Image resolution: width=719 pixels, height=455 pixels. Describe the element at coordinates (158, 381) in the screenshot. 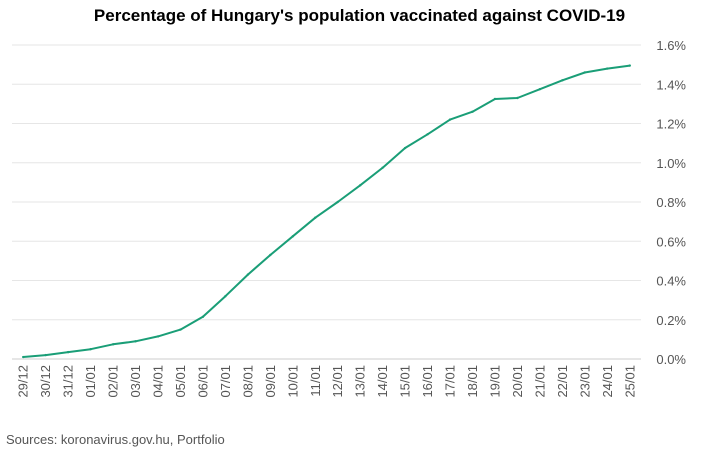

I see `x-tick-label: 04/01` at that location.